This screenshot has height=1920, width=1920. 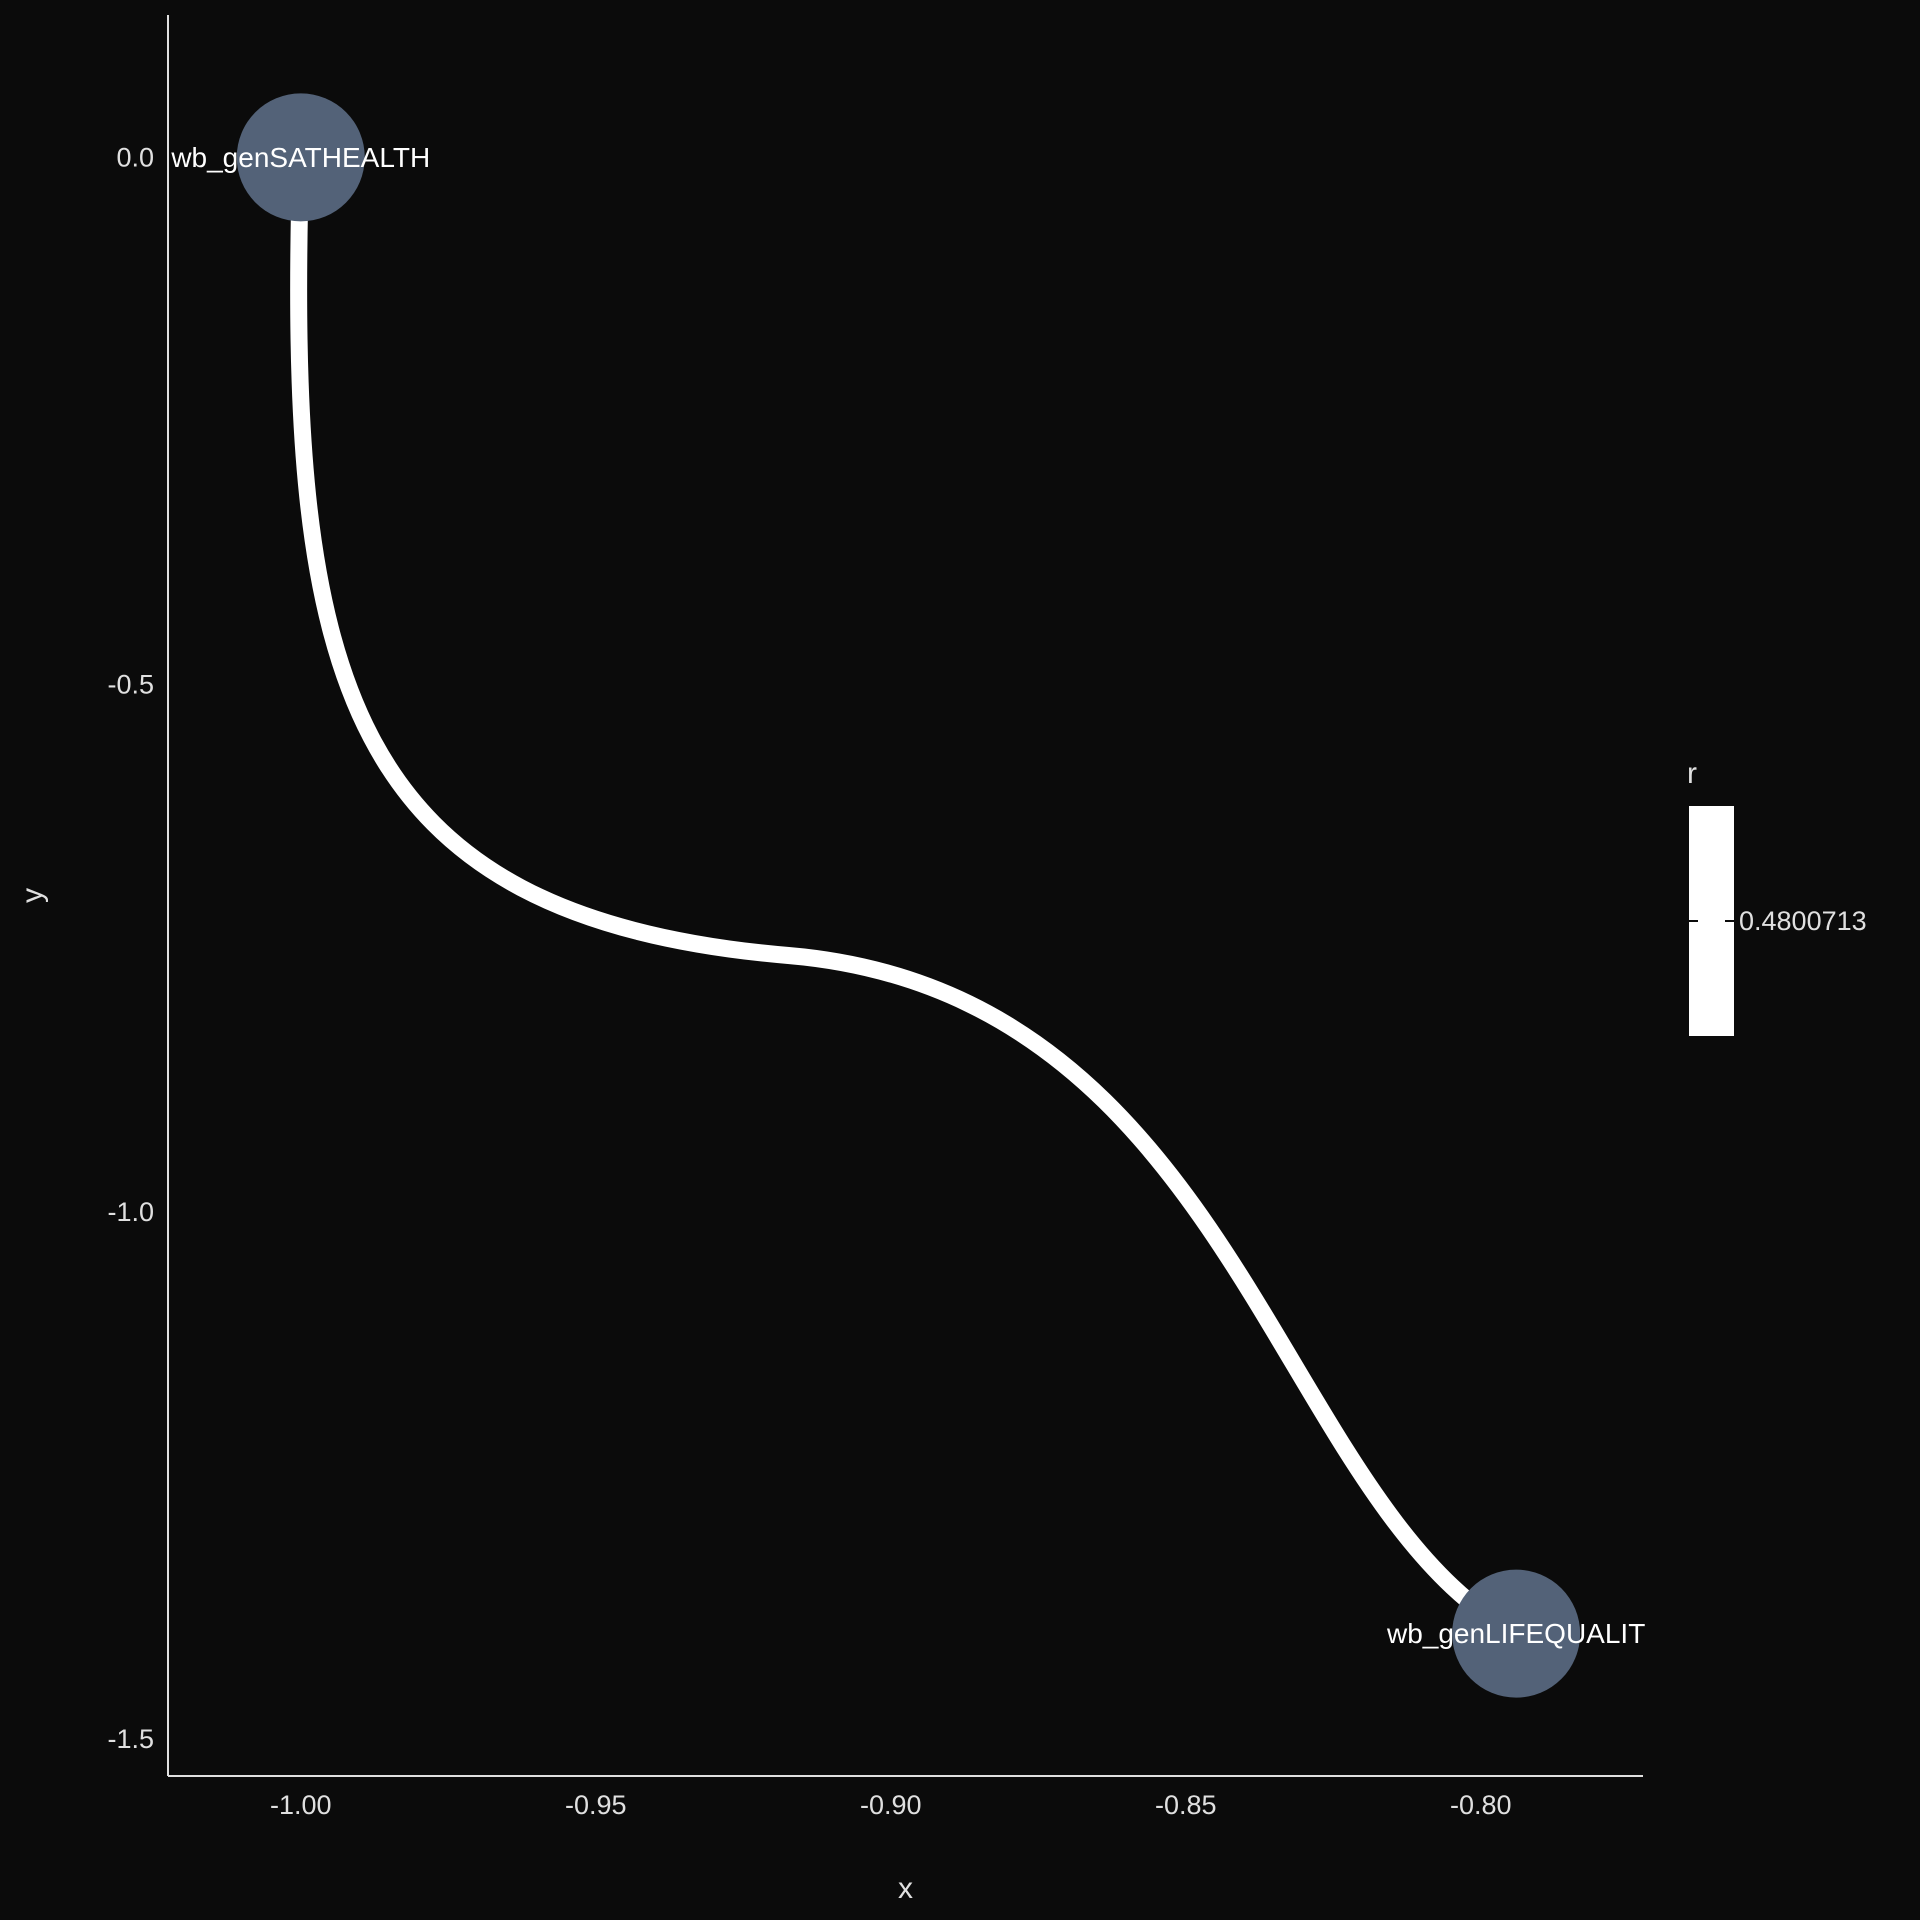 I want to click on y-tick-label: -0.5, so click(x=130, y=685).